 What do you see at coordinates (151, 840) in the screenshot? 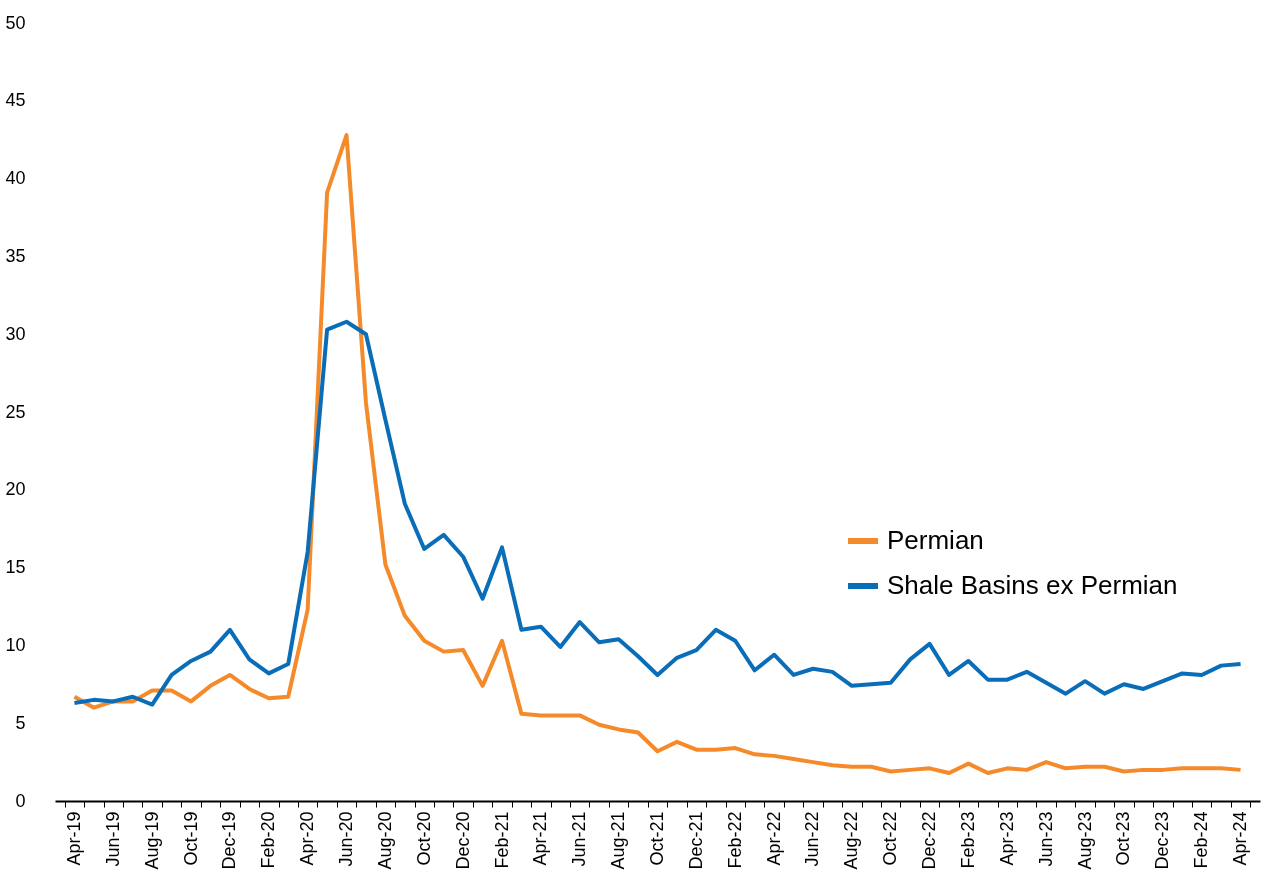
I see `x-tick-label: Aug-19` at bounding box center [151, 840].